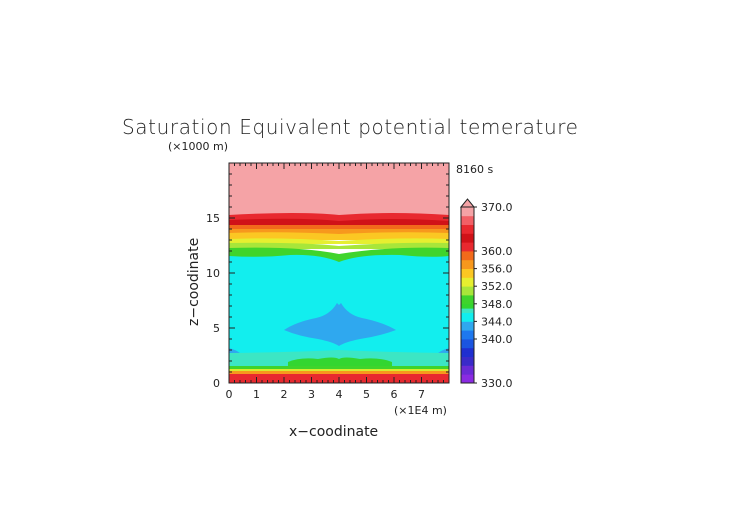 The height and width of the screenshot is (532, 752). What do you see at coordinates (216, 383) in the screenshot?
I see `y-tick-label: 0` at bounding box center [216, 383].